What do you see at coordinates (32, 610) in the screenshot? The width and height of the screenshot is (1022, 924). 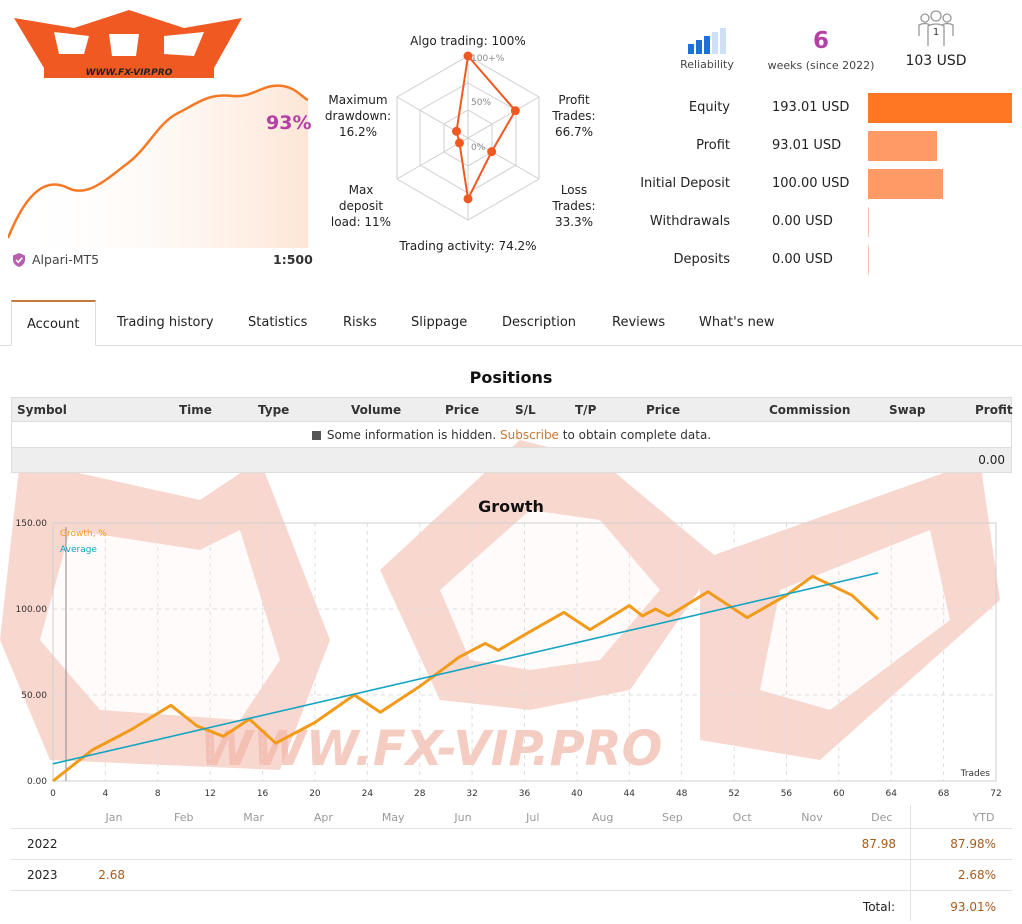 I see `y-tick-label: 100.00` at bounding box center [32, 610].